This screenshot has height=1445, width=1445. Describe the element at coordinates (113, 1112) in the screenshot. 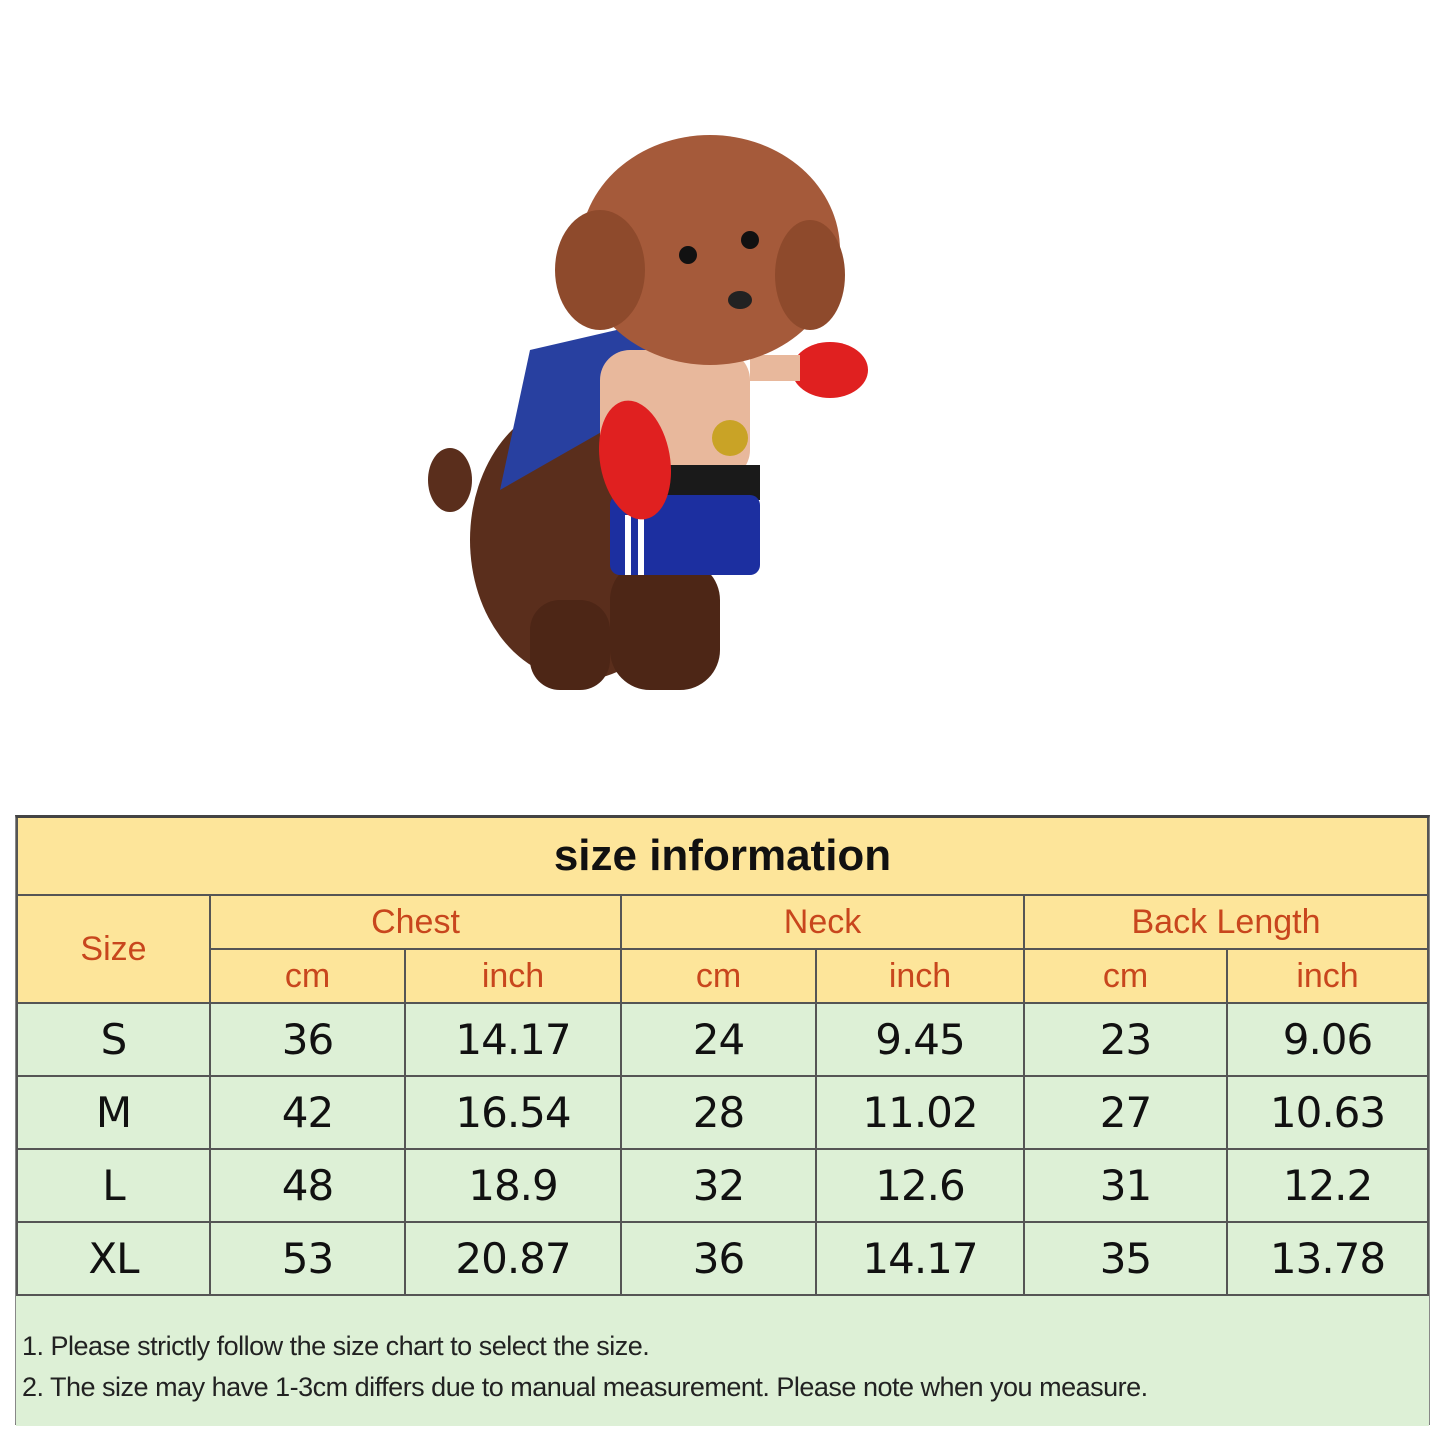

I see `size-cell: M` at that location.